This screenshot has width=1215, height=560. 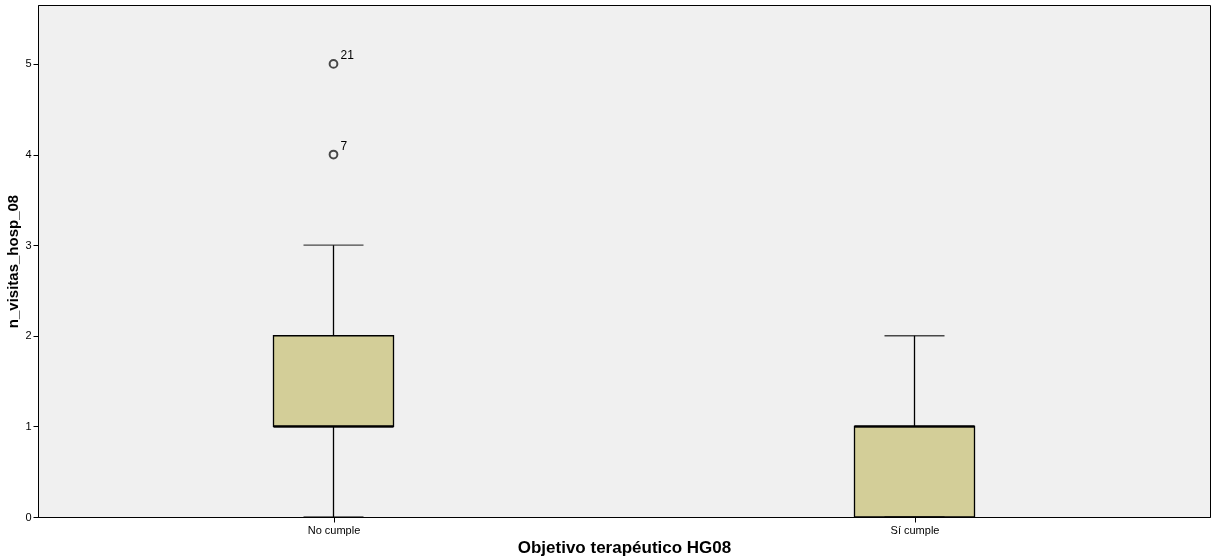 I want to click on x-tick-label: Sí cumple, so click(x=915, y=529).